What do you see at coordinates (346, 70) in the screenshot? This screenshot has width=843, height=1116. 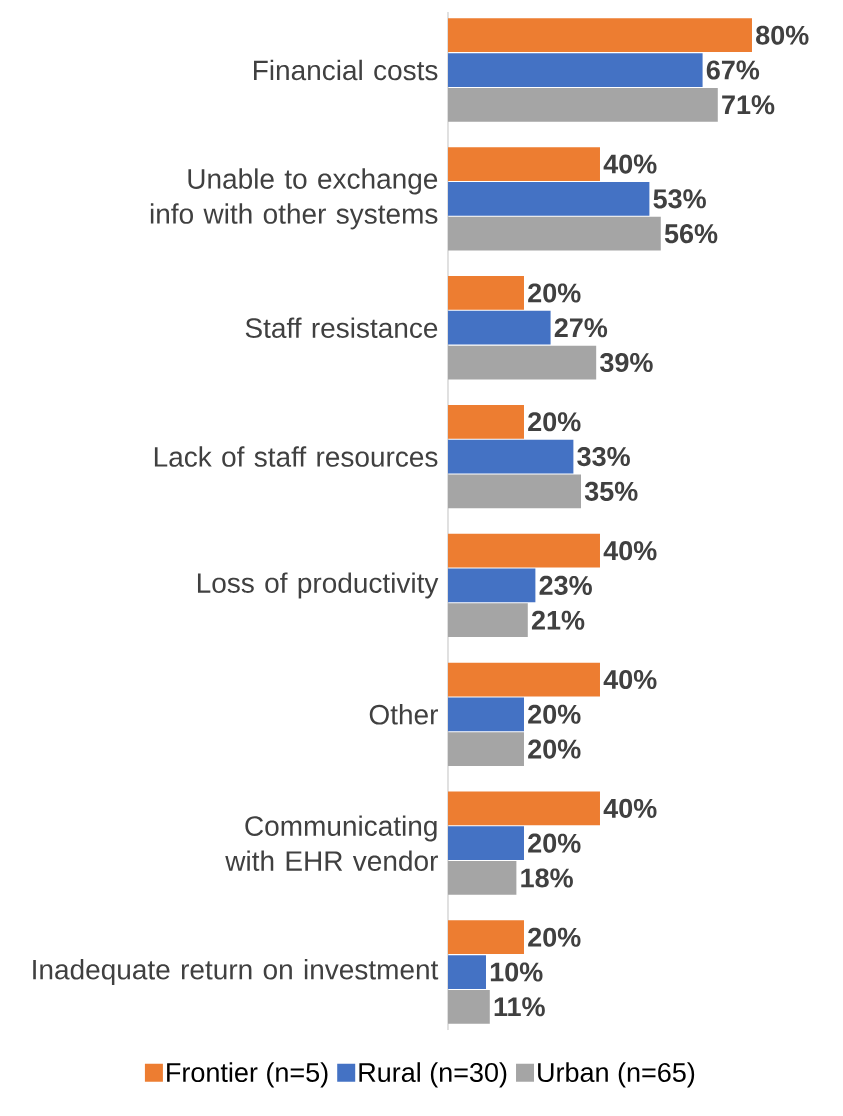 I see `y-tick-label: Financial costs` at bounding box center [346, 70].